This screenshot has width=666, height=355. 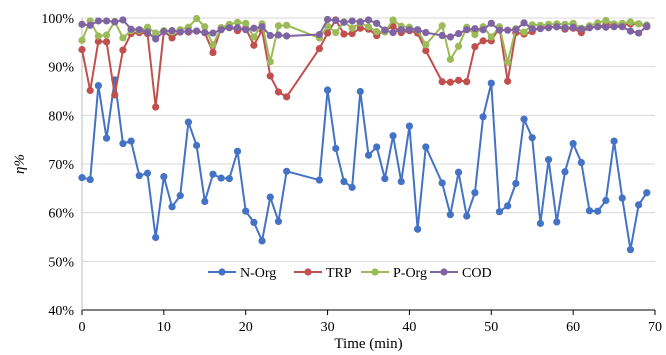 What do you see at coordinates (364, 29) in the screenshot?
I see `series-cod` at bounding box center [364, 29].